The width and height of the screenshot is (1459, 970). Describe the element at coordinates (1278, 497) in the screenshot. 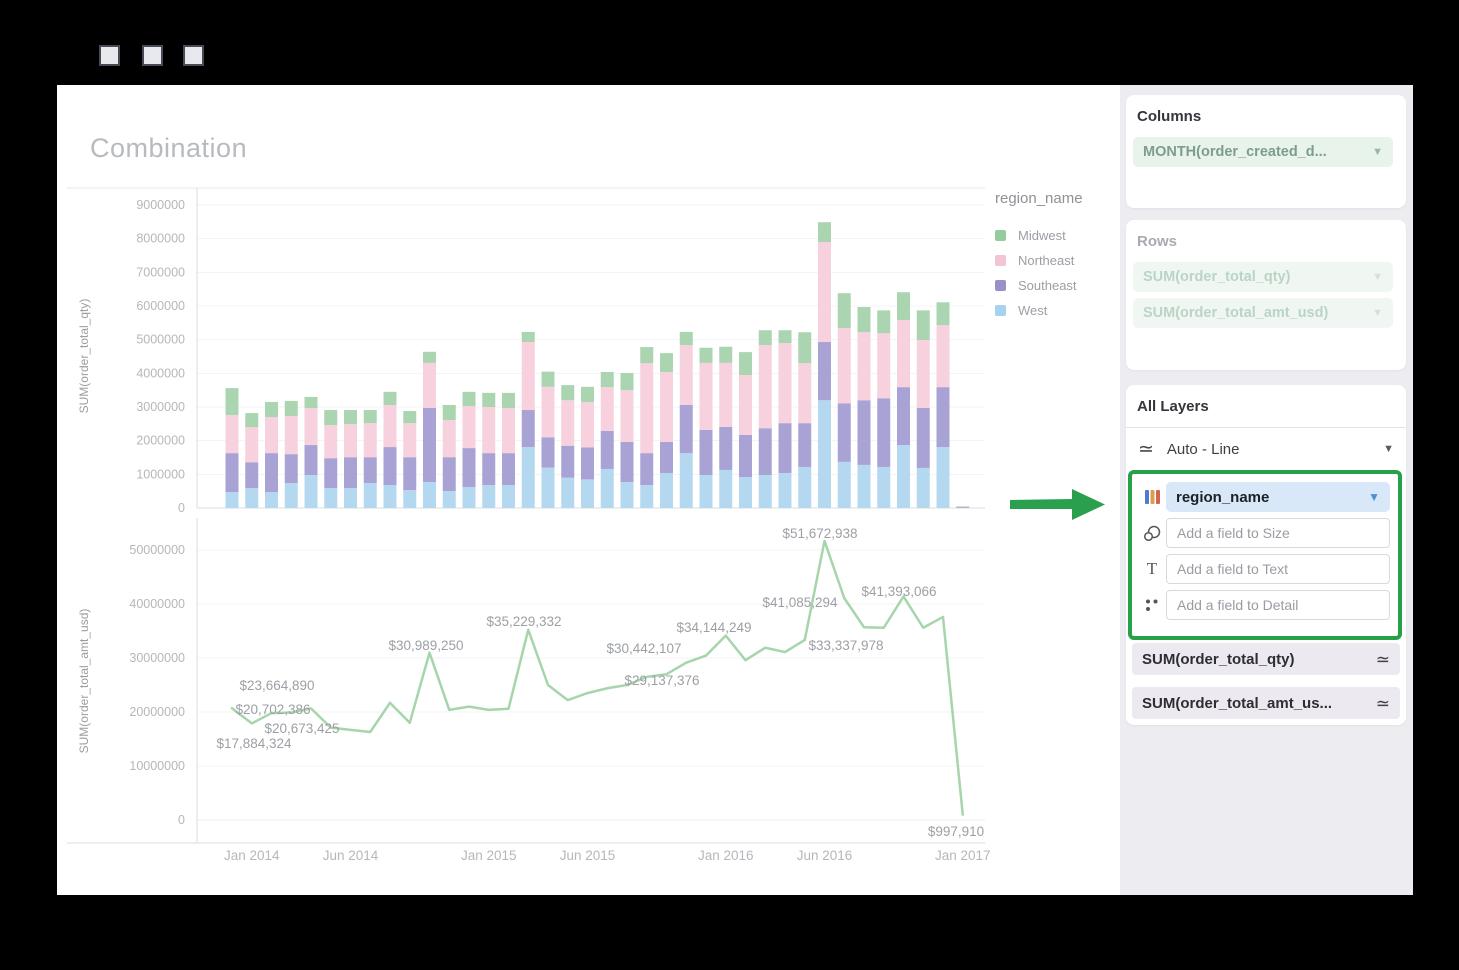

I see `color-field-pill: region_name ▼` at that location.